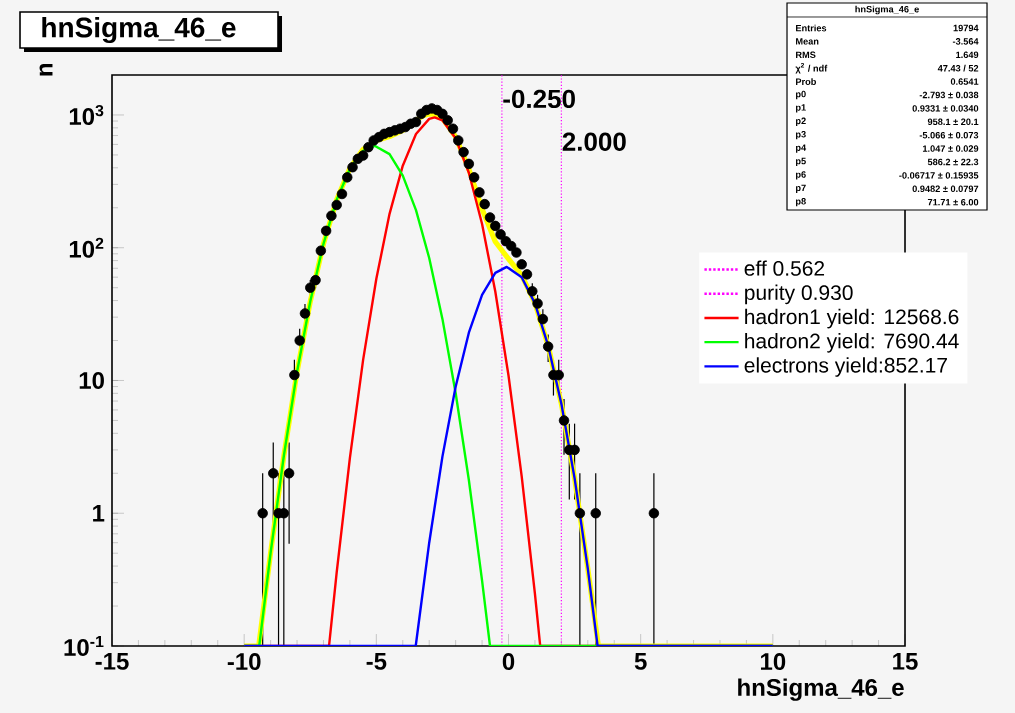  I want to click on text: 19794, so click(966, 28).